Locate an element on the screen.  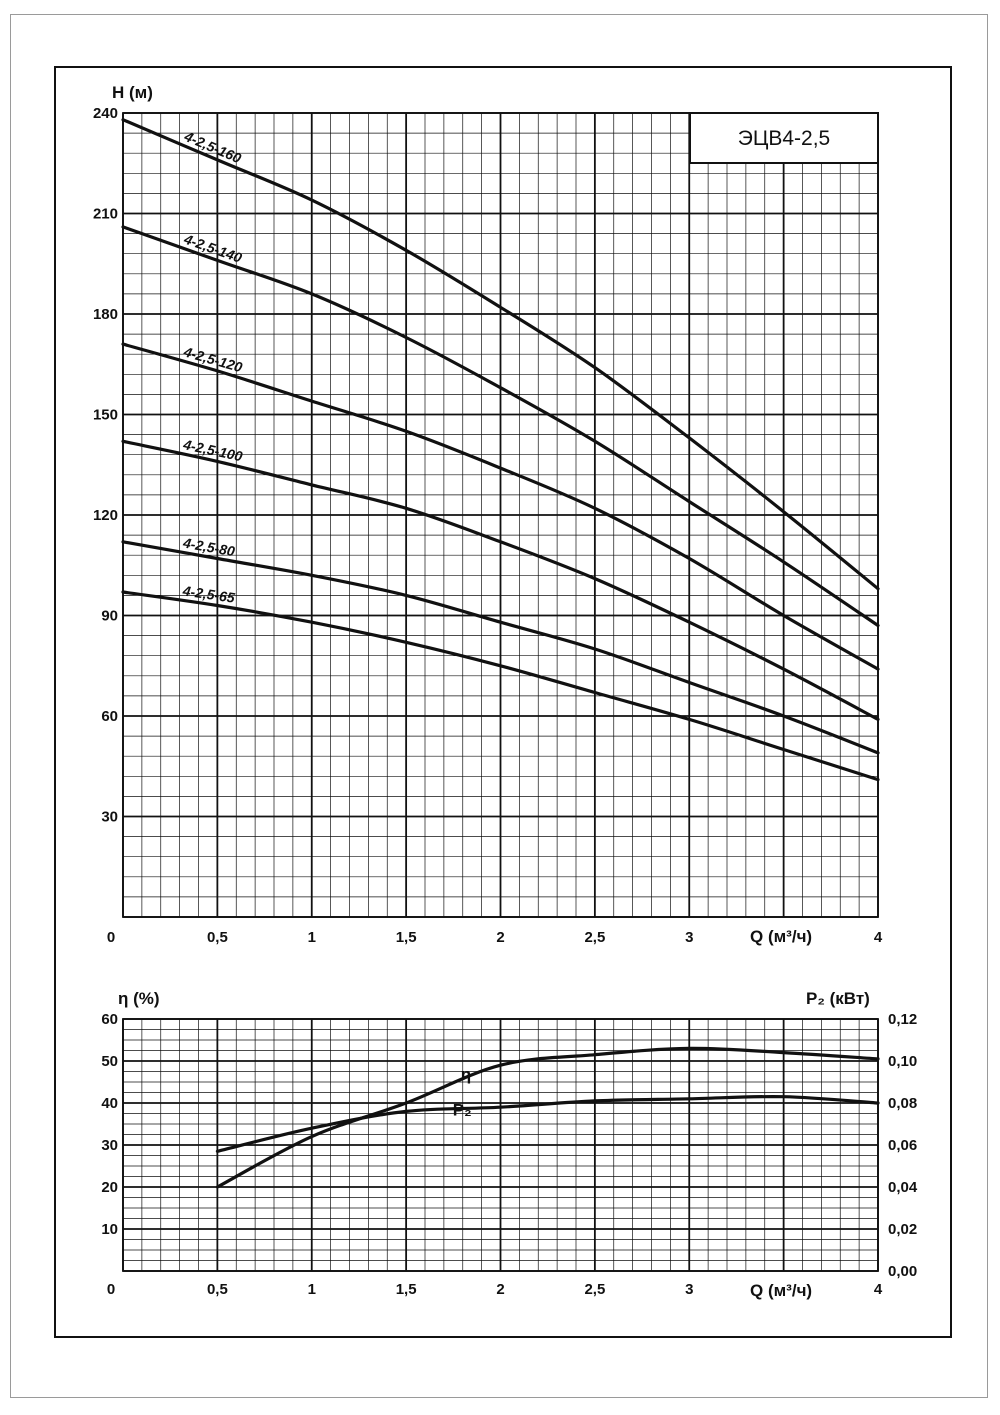
power-curve is located at coordinates (547, 1123).